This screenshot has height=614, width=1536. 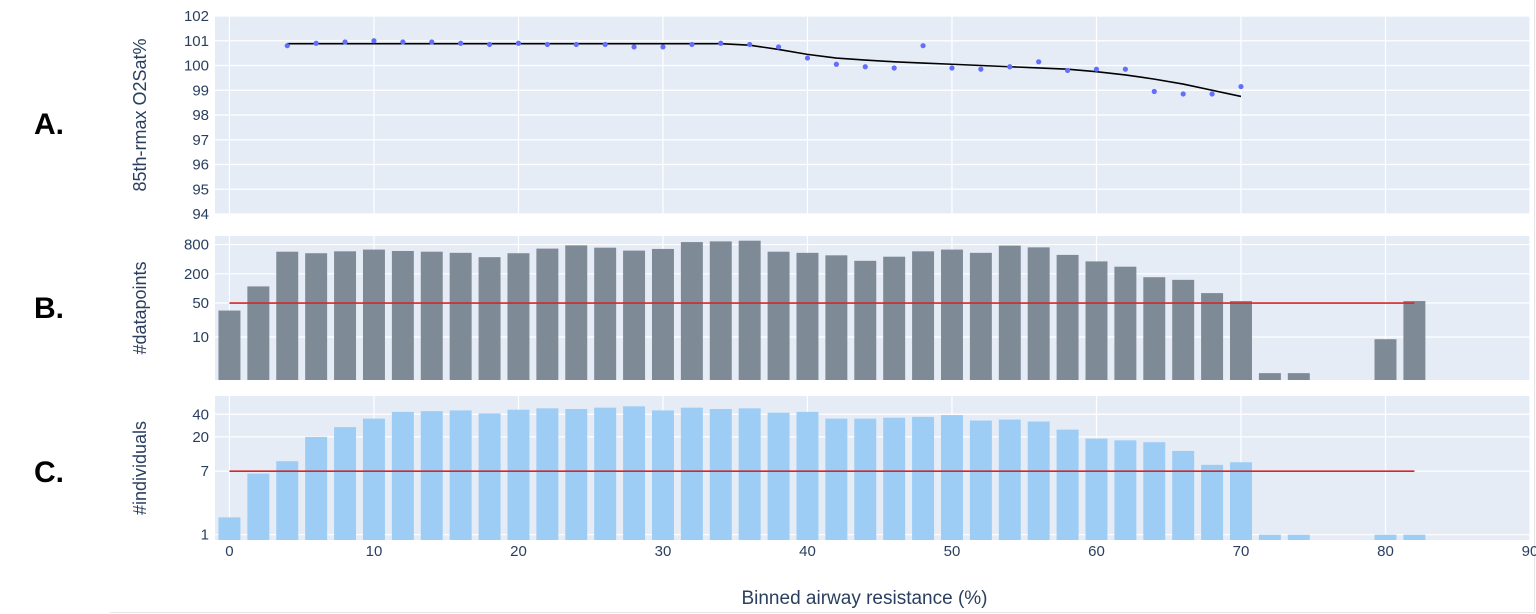 I want to click on x-tick-label: 20, so click(x=518, y=551).